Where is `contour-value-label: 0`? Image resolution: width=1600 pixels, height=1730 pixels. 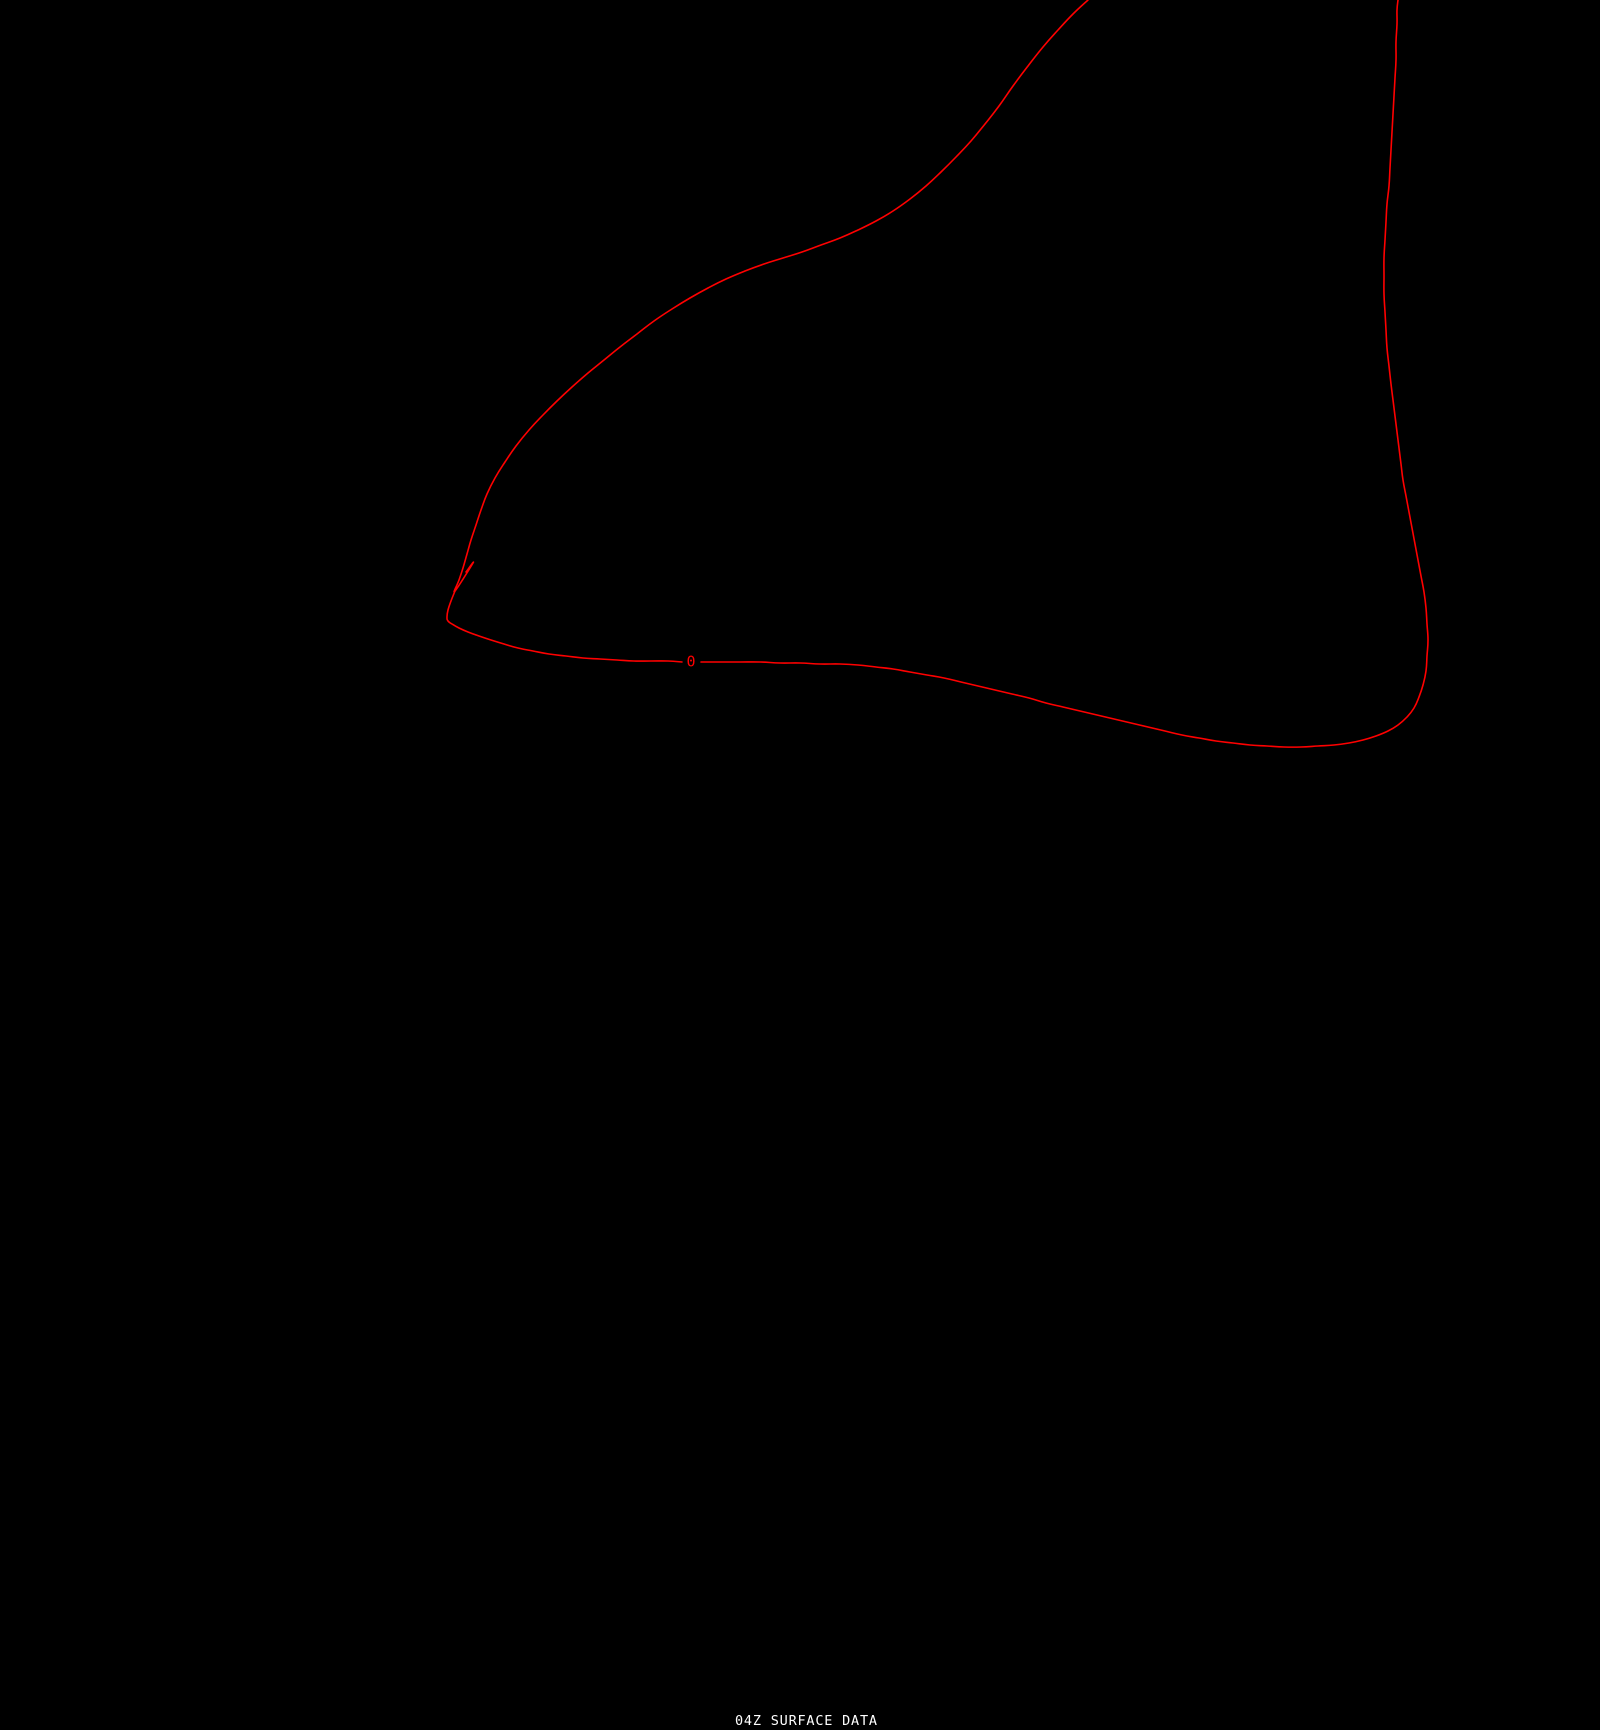 contour-value-label: 0 is located at coordinates (690, 662).